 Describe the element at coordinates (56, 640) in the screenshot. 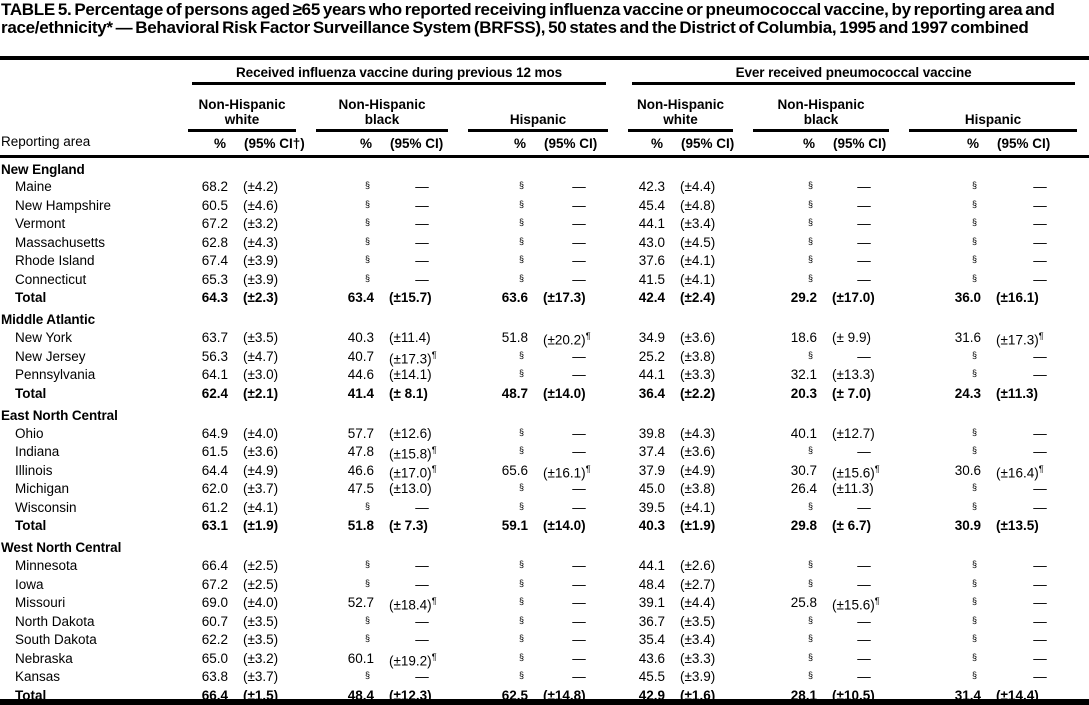

I see `reporting-area-cell: South Dakota` at that location.